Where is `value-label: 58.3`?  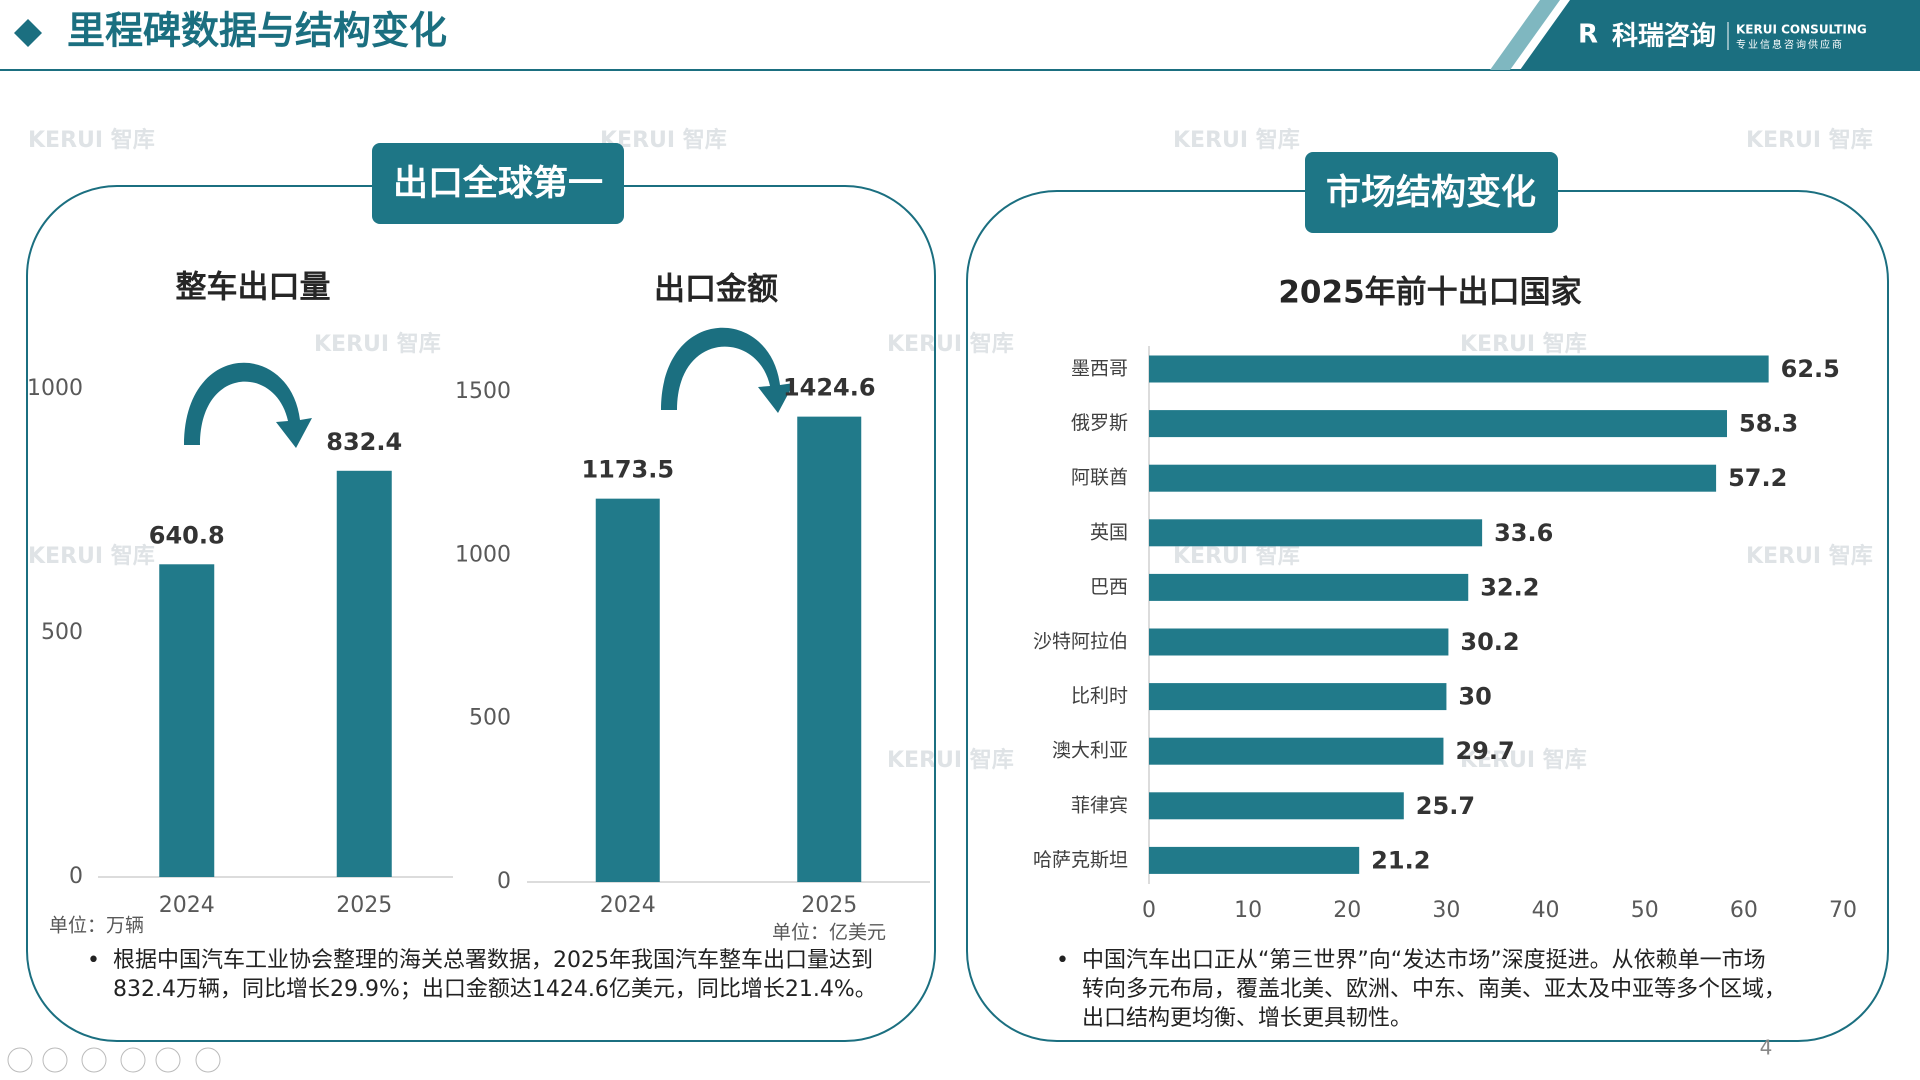 value-label: 58.3 is located at coordinates (1768, 424).